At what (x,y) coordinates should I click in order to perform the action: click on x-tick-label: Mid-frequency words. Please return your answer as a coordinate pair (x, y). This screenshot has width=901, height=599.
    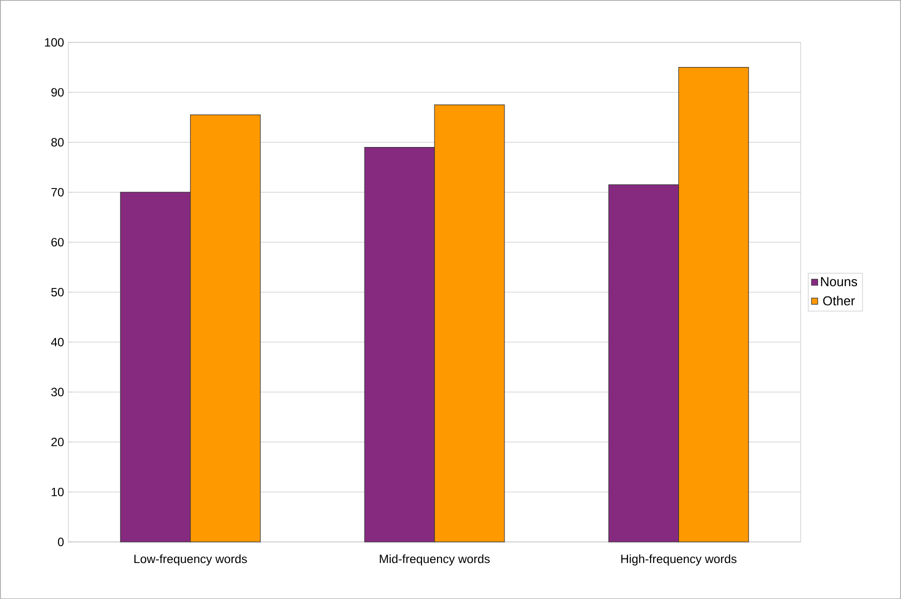
    Looking at the image, I should click on (435, 560).